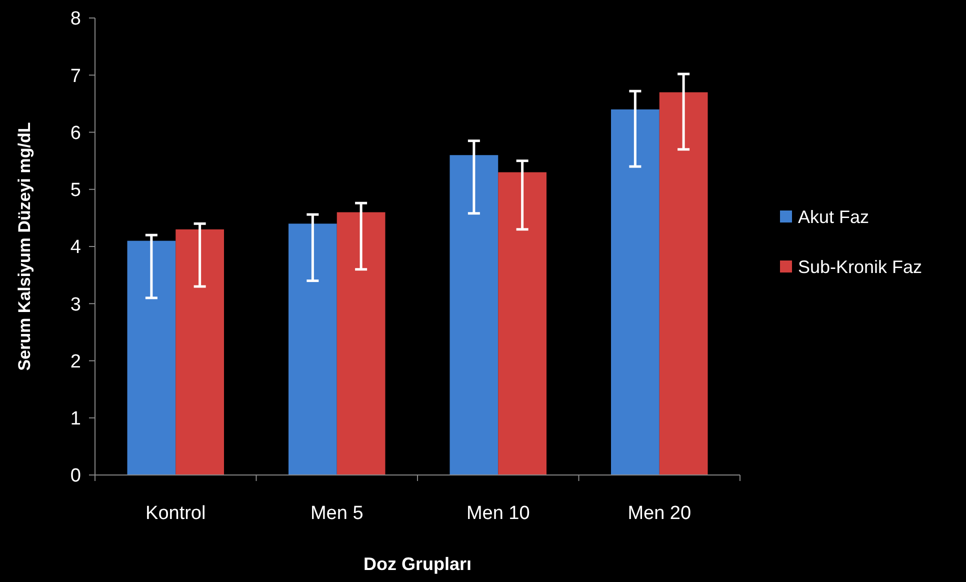  I want to click on y-axis-title: Serum Kalsiyum Düzeyi mg/dL, so click(24, 246).